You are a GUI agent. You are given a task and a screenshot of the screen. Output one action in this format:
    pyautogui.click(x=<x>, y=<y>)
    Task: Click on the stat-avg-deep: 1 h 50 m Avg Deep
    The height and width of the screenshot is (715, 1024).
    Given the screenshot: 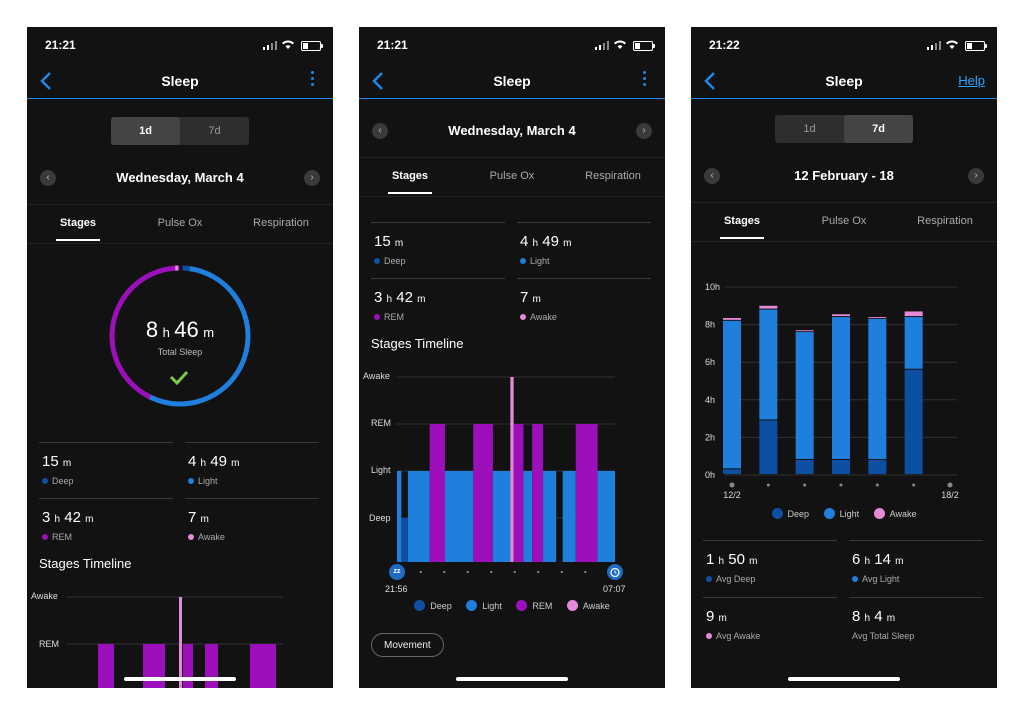 What is the action you would take?
    pyautogui.click(x=770, y=568)
    